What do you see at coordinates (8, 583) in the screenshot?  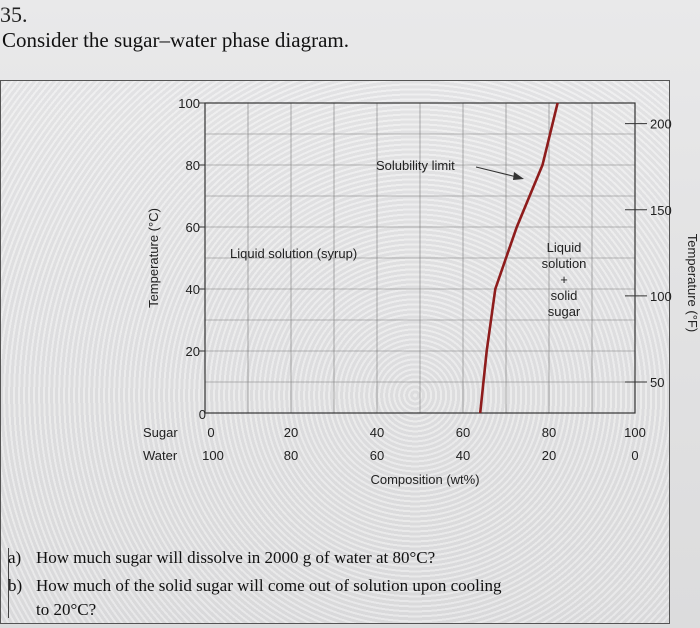 I see `question-rule` at bounding box center [8, 583].